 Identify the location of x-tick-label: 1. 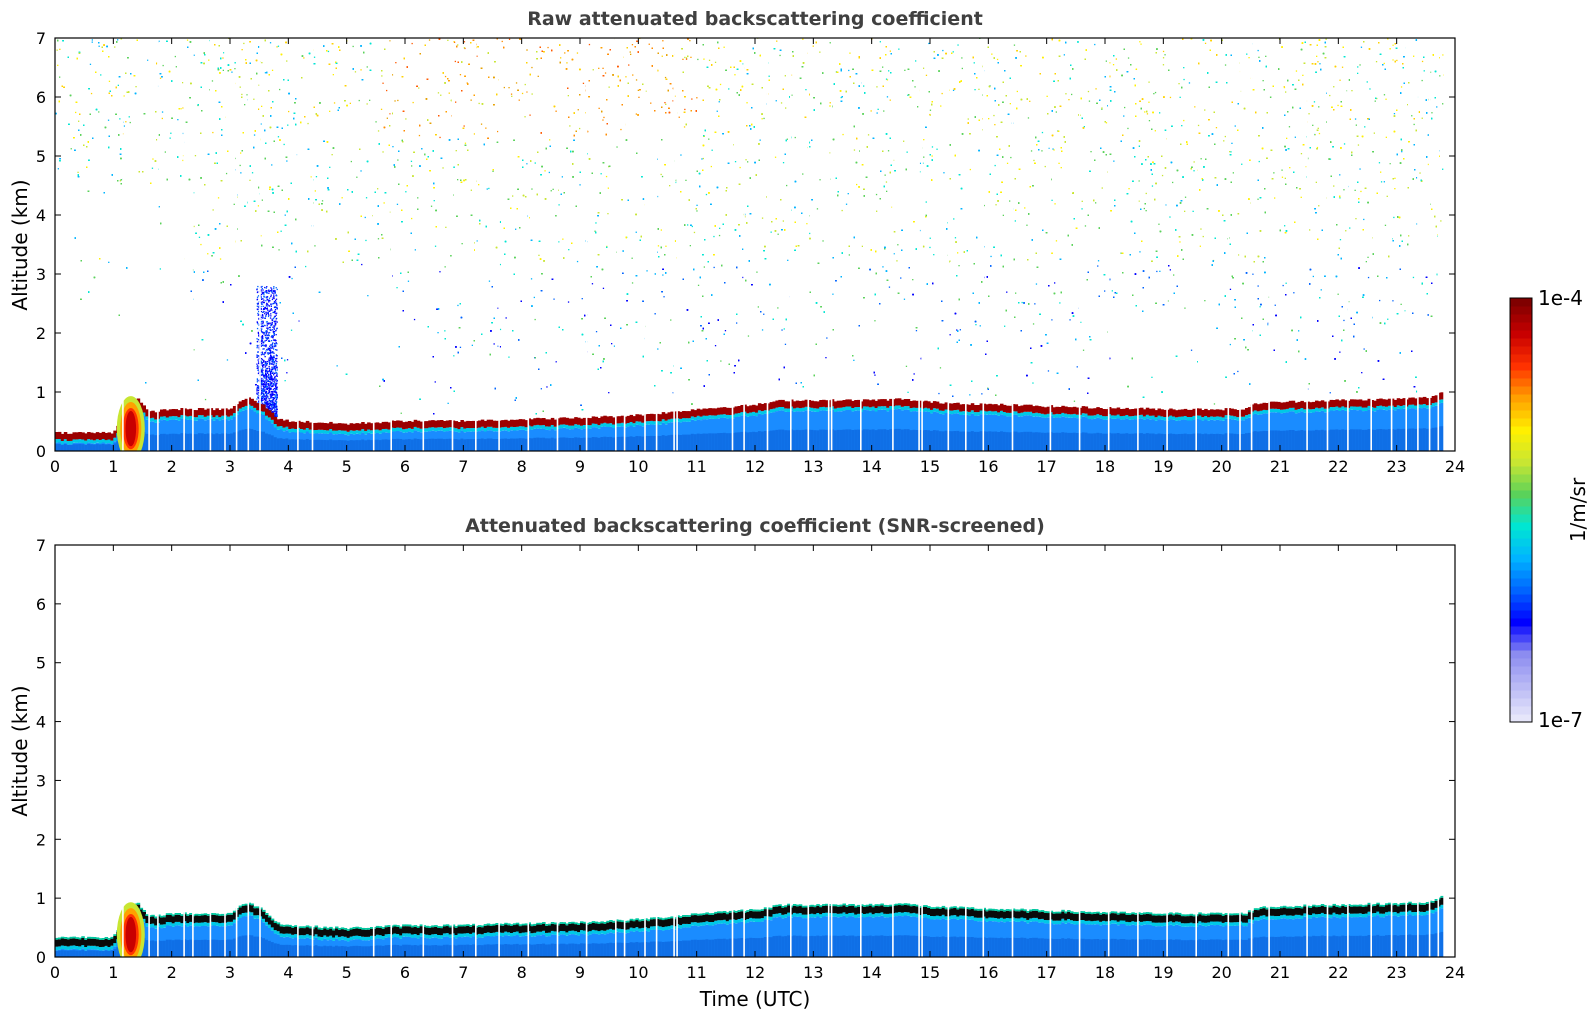
(113, 972).